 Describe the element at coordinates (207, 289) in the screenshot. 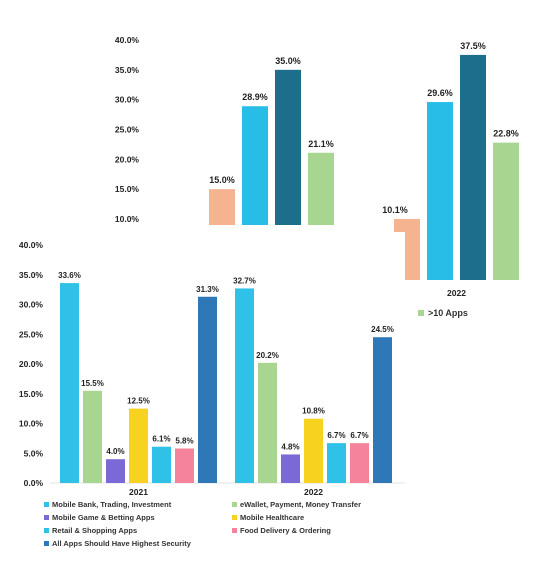

I see `lower-chart-data-label: 31.3%` at that location.